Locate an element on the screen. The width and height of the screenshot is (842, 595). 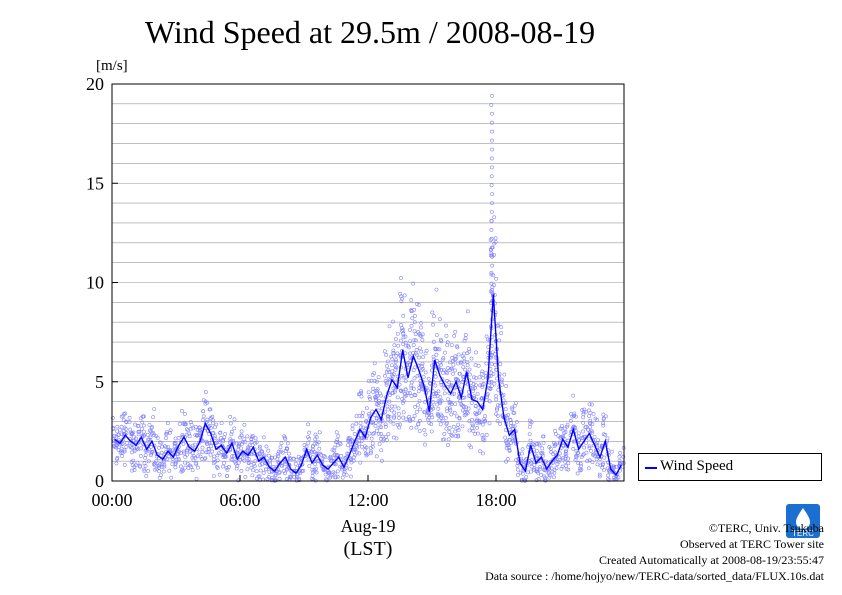
x-tick-label: 00:00 is located at coordinates (111, 500).